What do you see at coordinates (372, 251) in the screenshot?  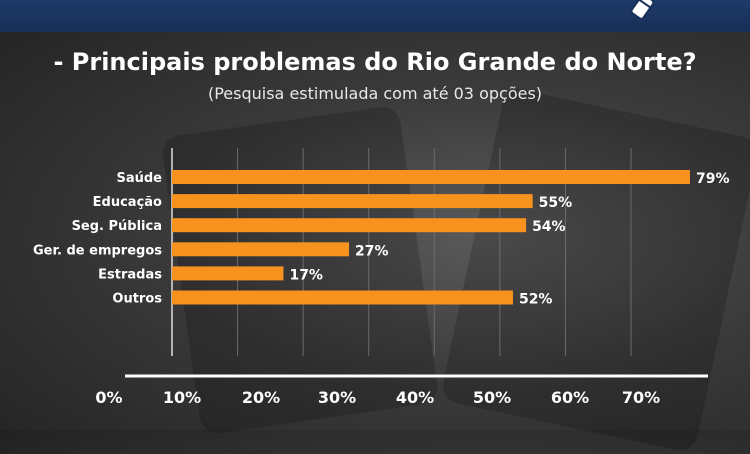 I see `value-label: 27%` at bounding box center [372, 251].